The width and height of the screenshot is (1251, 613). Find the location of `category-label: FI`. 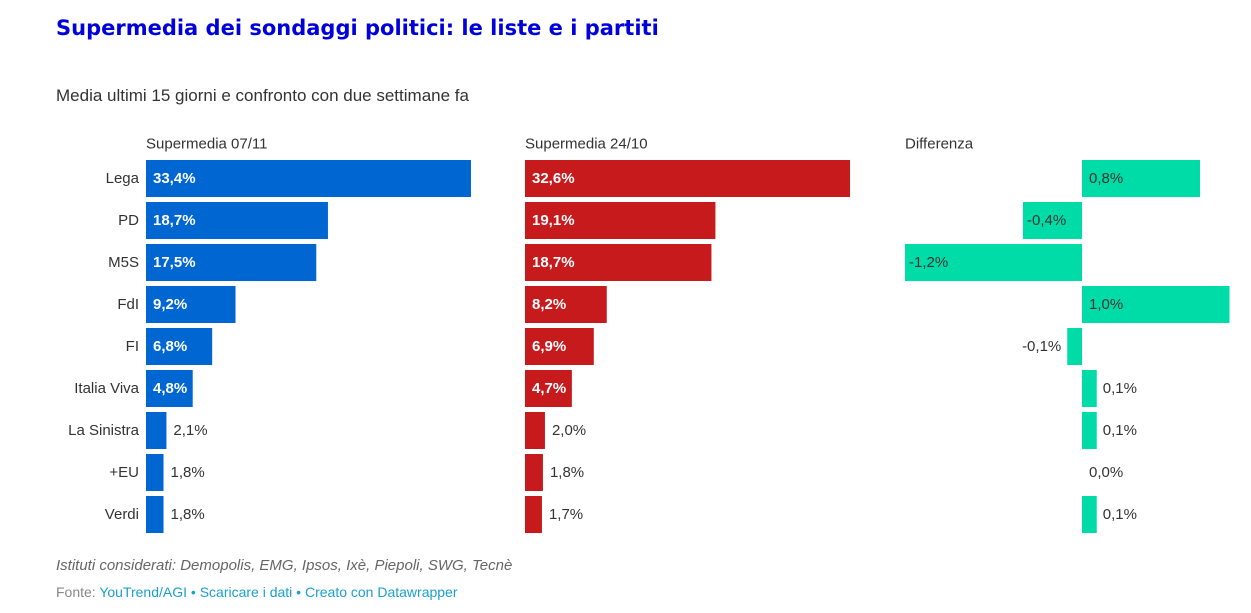

category-label: FI is located at coordinates (132, 346).